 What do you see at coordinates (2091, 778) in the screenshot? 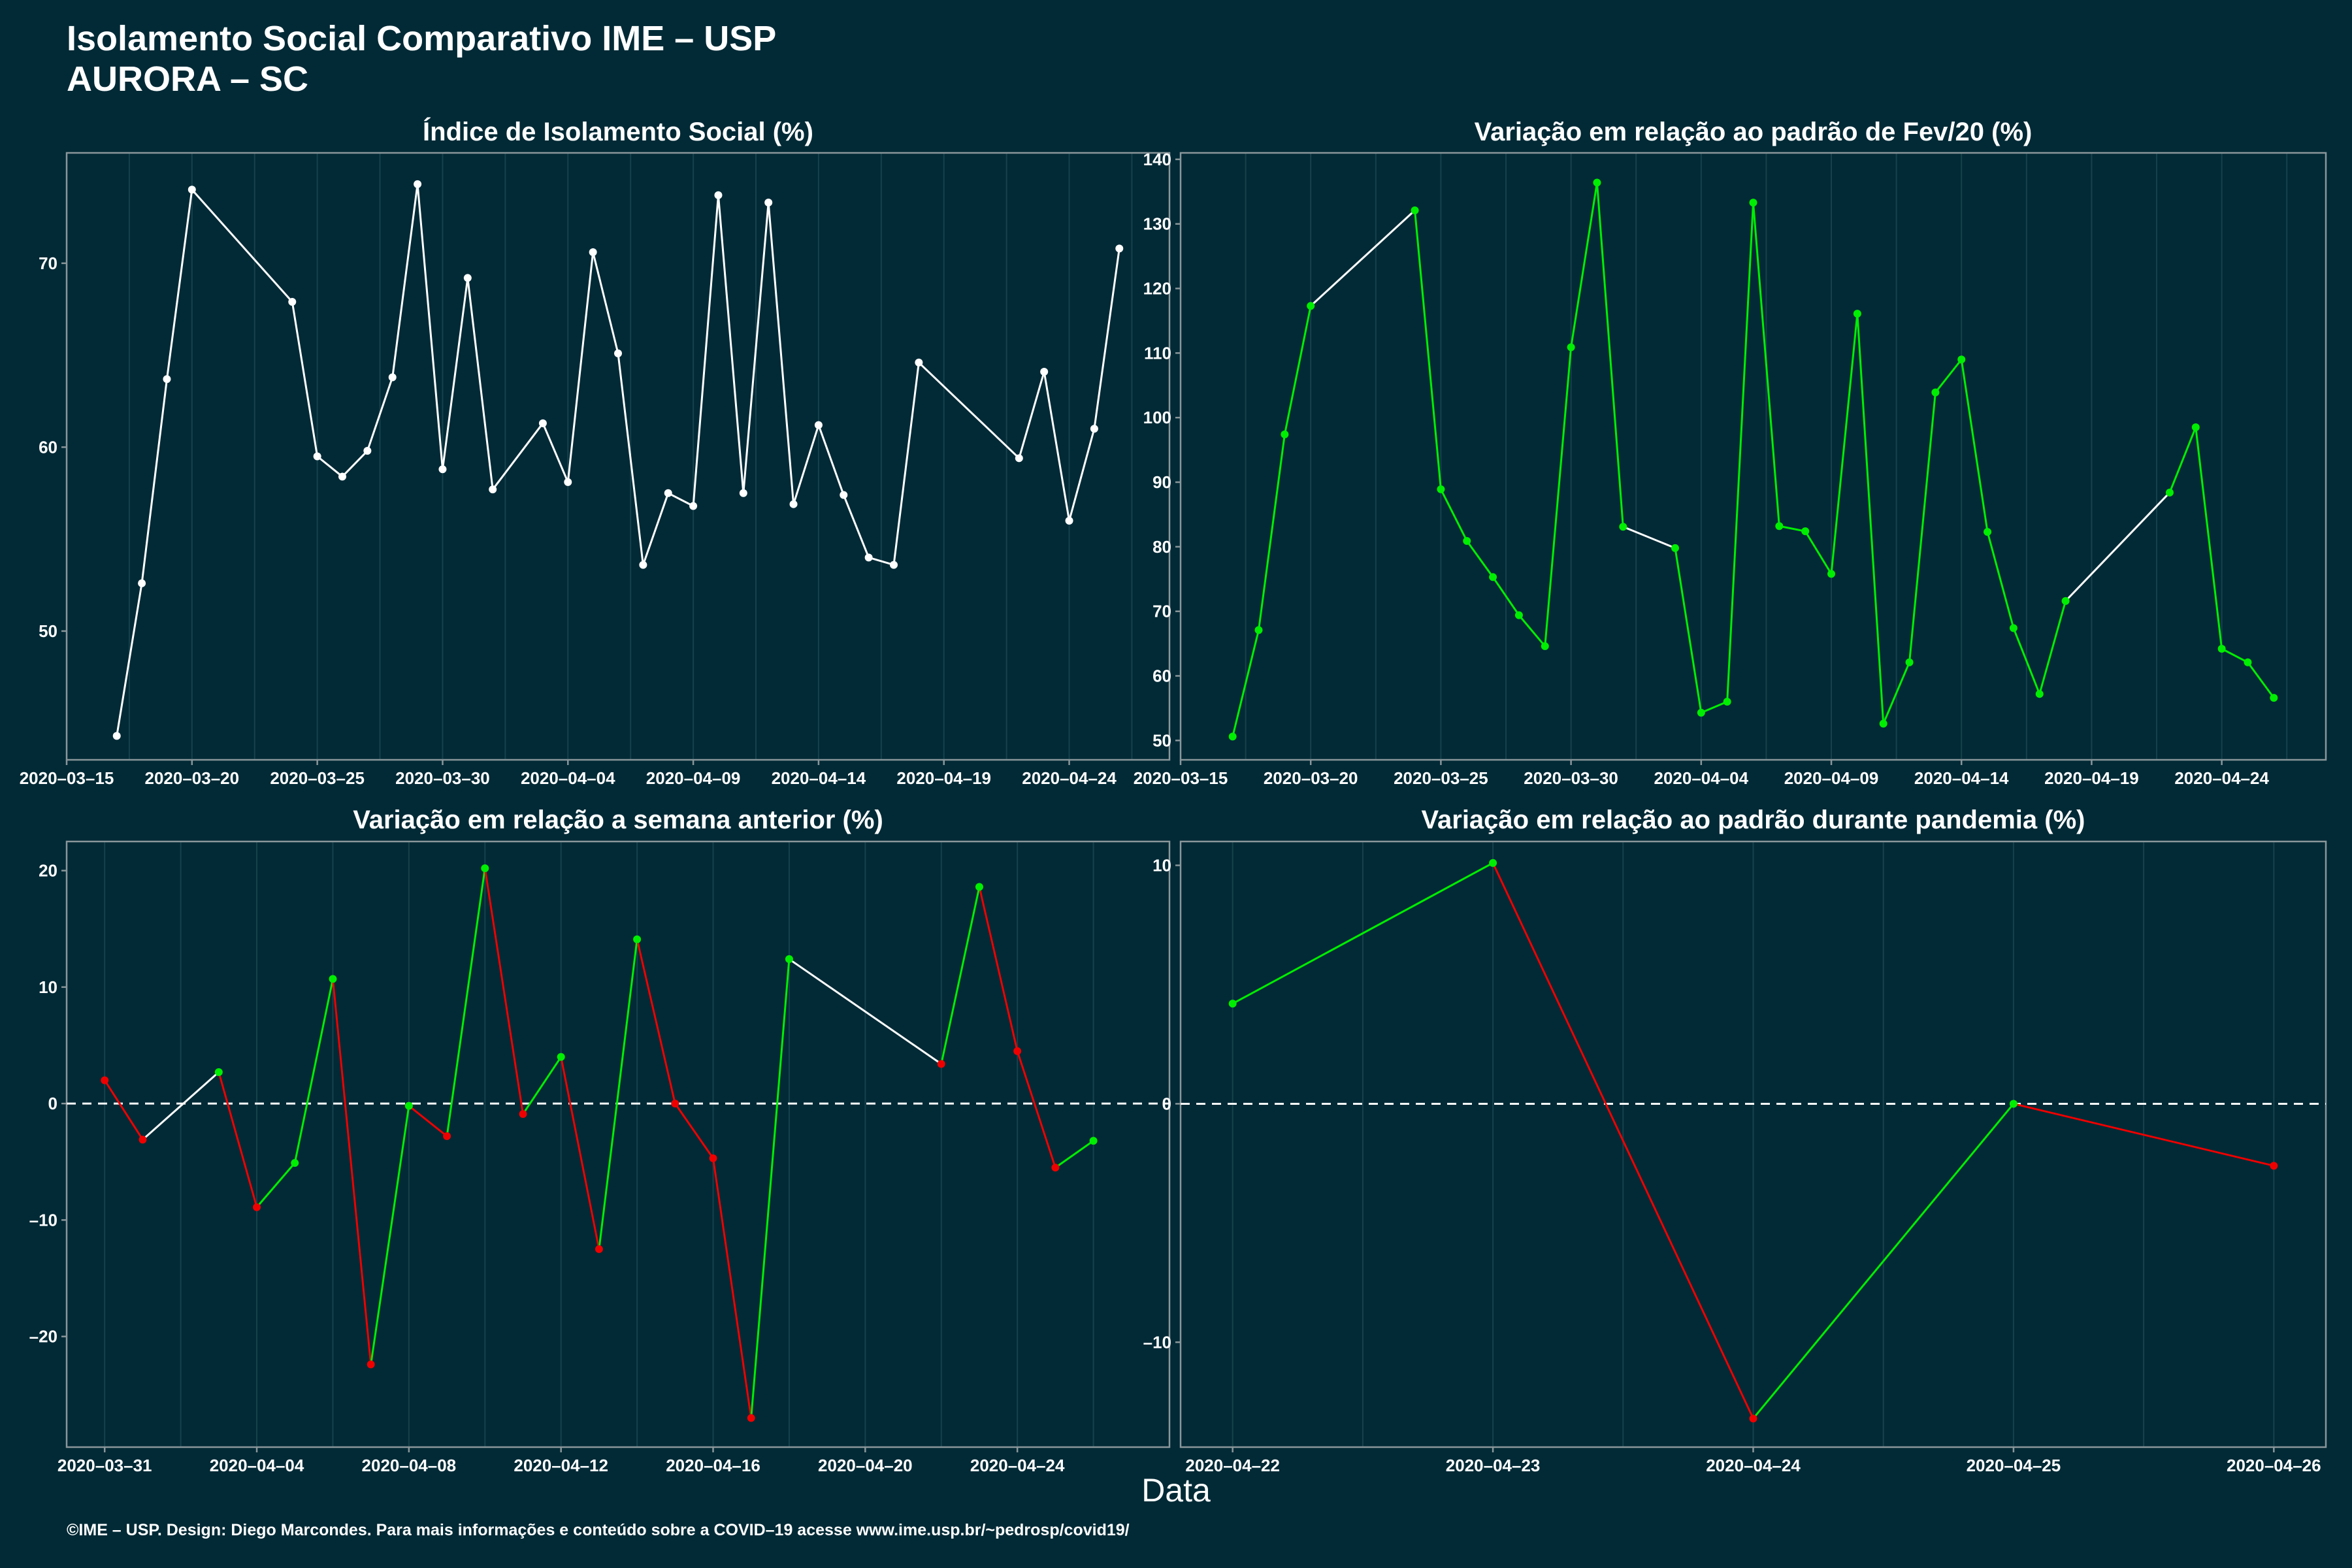
I see `x-tick-label: 2020–04–19` at bounding box center [2091, 778].